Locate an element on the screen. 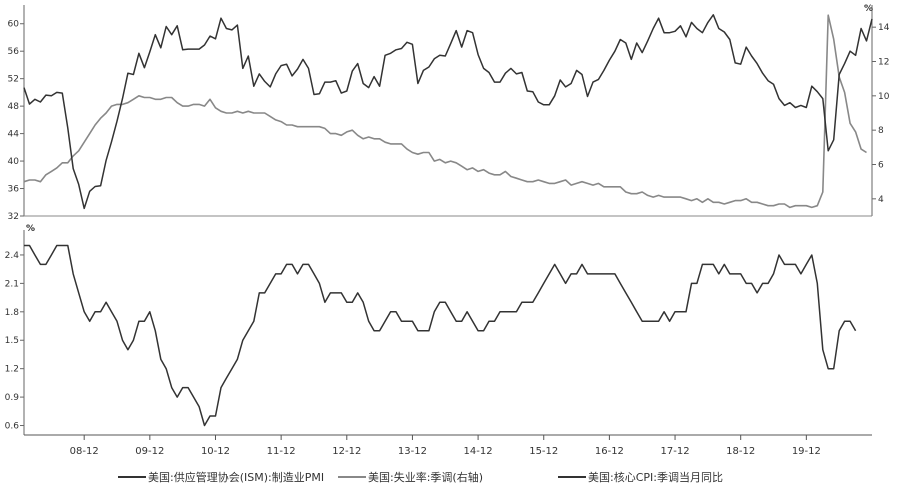 Image resolution: width=900 pixels, height=497 pixels. top-left-tick-label: 48 is located at coordinates (14, 107).